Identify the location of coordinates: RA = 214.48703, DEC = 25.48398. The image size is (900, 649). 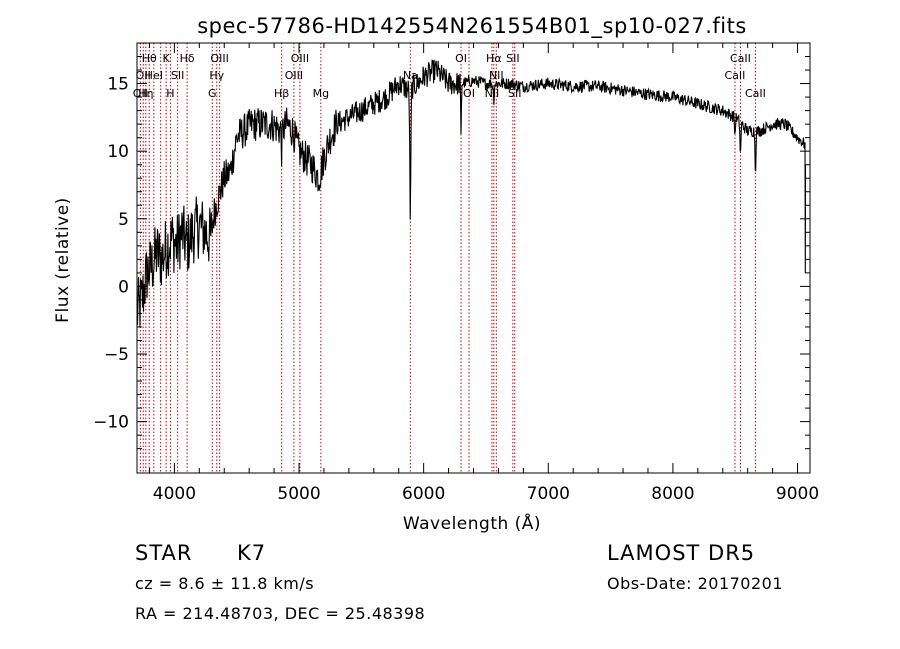
(280, 613).